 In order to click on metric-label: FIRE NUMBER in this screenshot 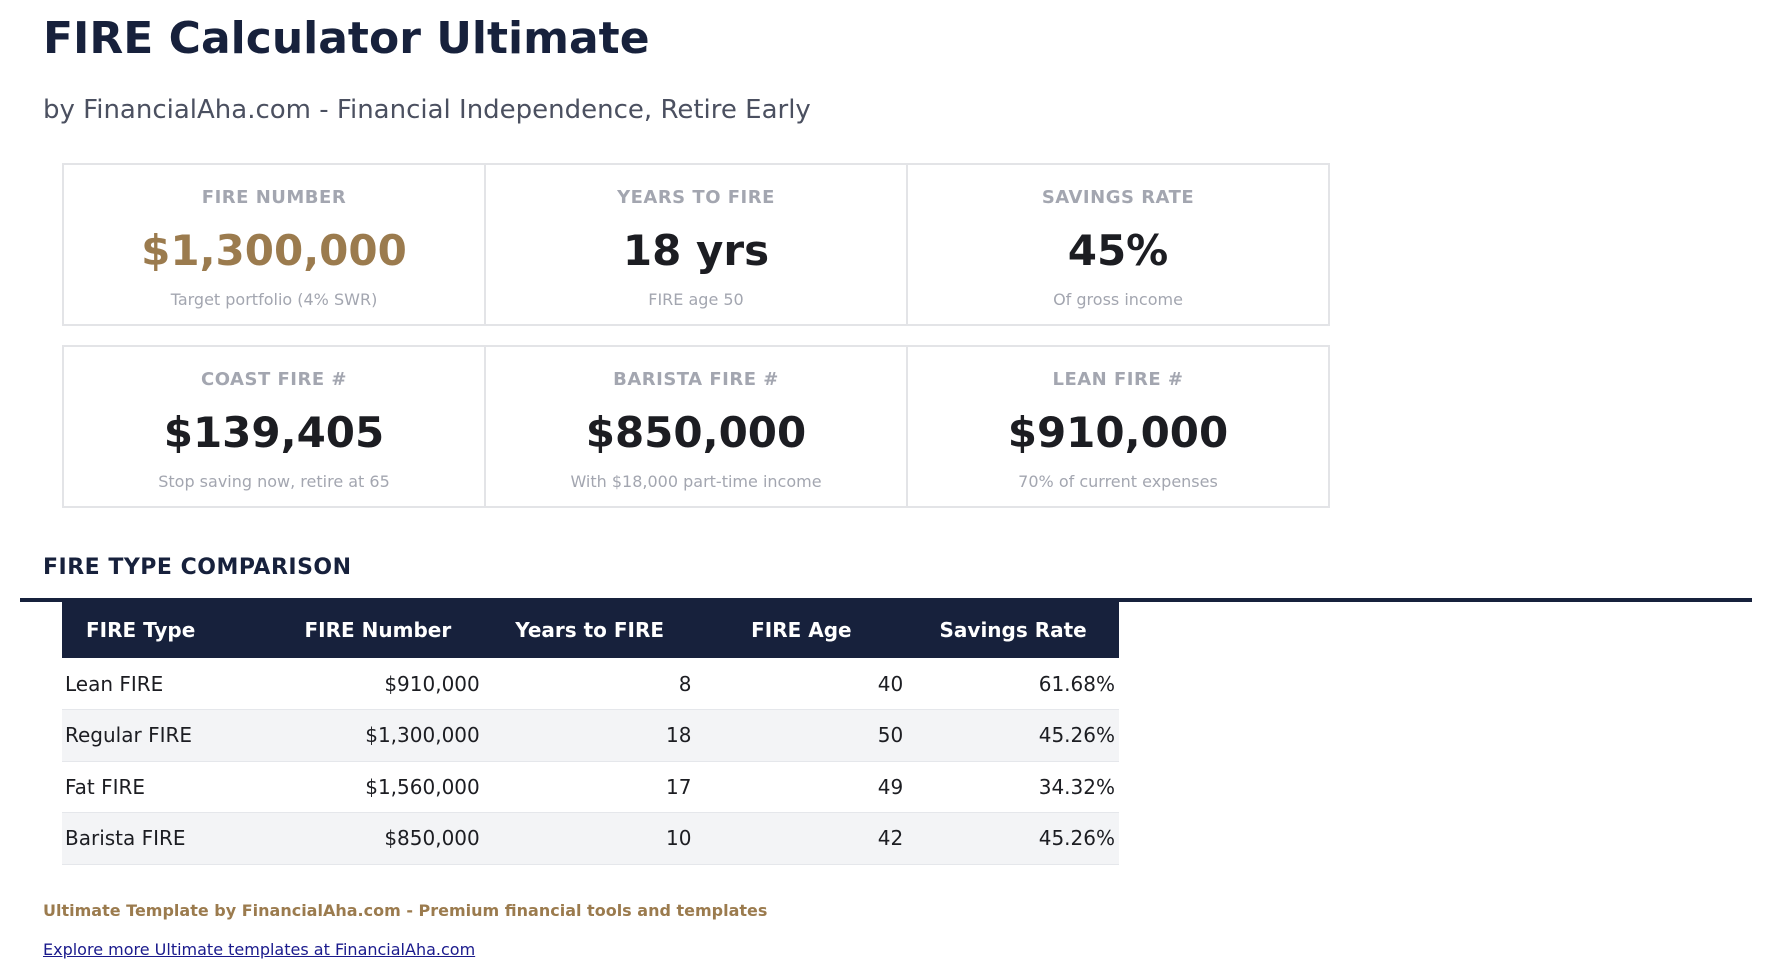, I will do `click(274, 197)`.